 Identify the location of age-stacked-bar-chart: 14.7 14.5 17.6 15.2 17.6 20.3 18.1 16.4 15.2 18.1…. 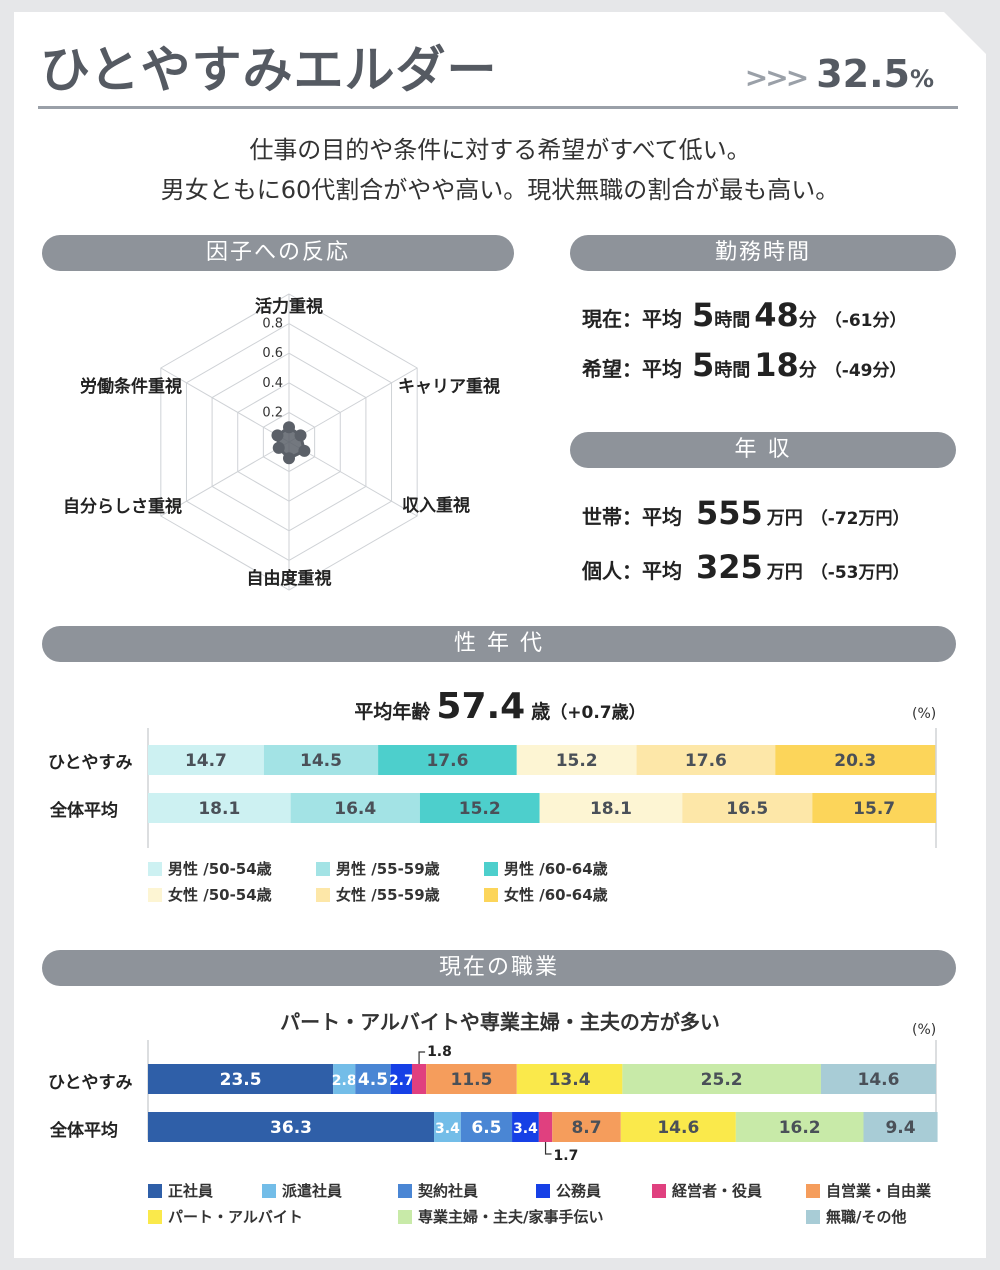
(542, 788).